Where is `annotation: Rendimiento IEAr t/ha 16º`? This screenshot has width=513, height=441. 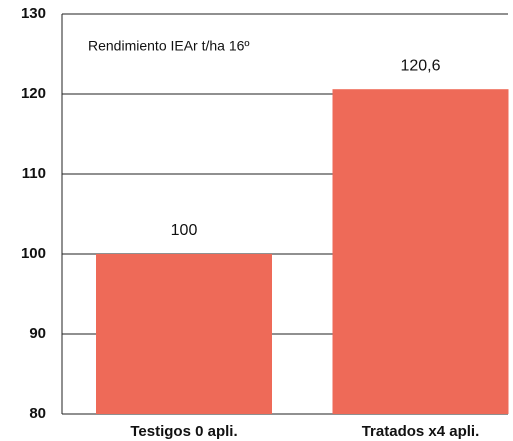 annotation: Rendimiento IEAr t/ha 16º is located at coordinates (169, 46).